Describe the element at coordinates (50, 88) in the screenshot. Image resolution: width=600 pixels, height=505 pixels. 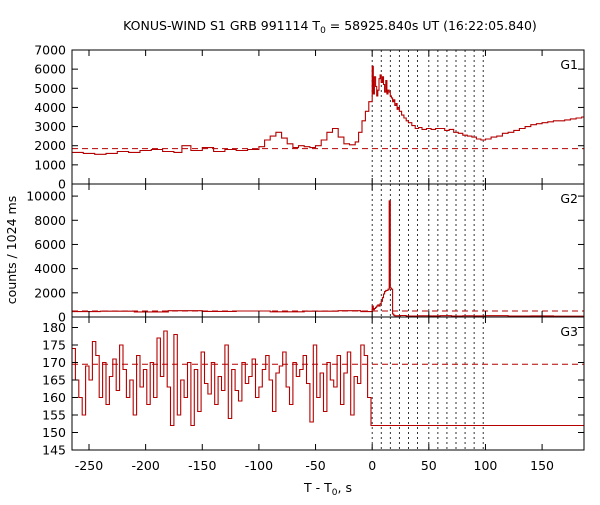
I see `y-tick-label: 5000` at that location.